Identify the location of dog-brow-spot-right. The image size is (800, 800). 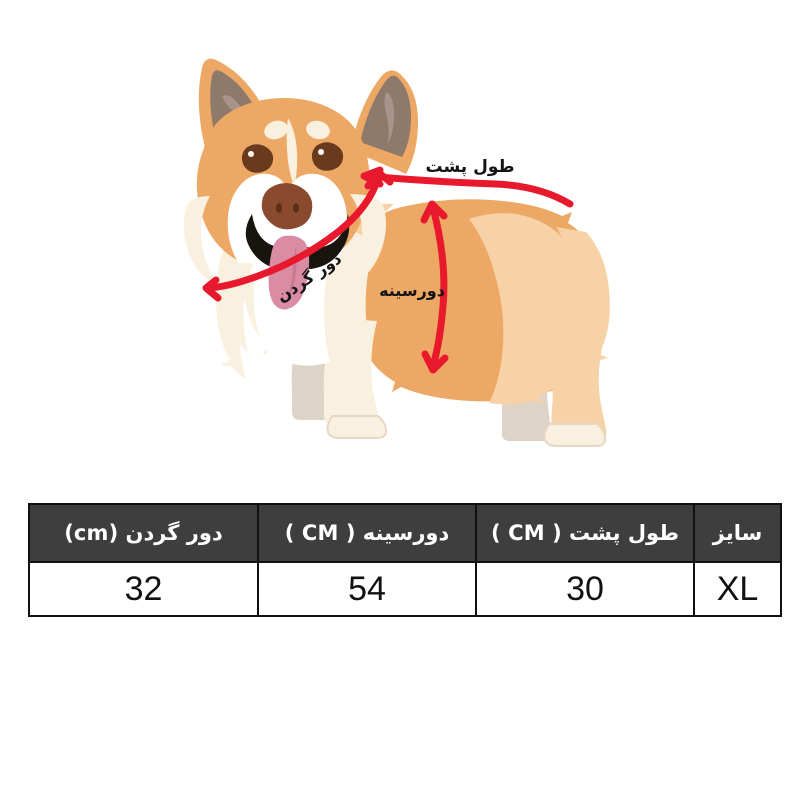
(318, 130).